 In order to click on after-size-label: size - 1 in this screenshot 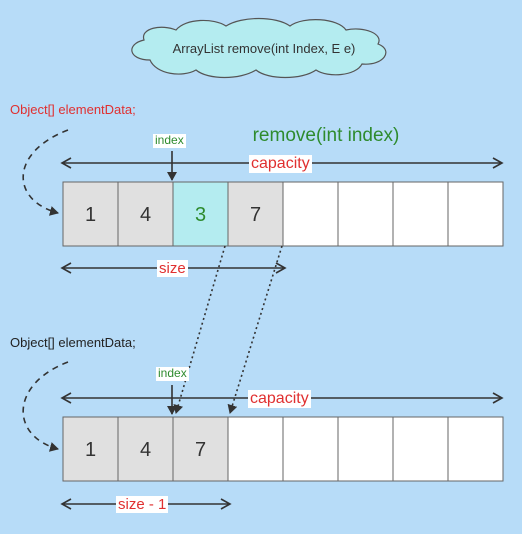, I will do `click(142, 505)`.